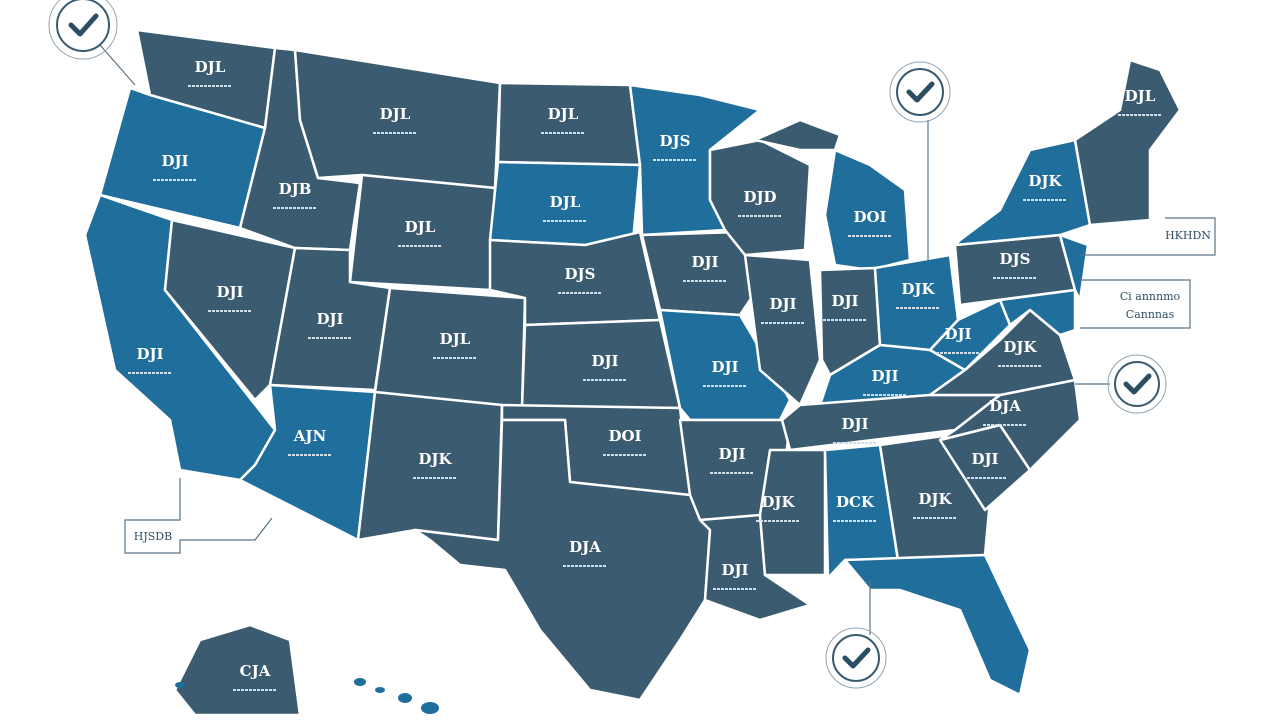 Image resolution: width=1280 pixels, height=720 pixels. I want to click on callout-label: HKHDN, so click(1188, 235).